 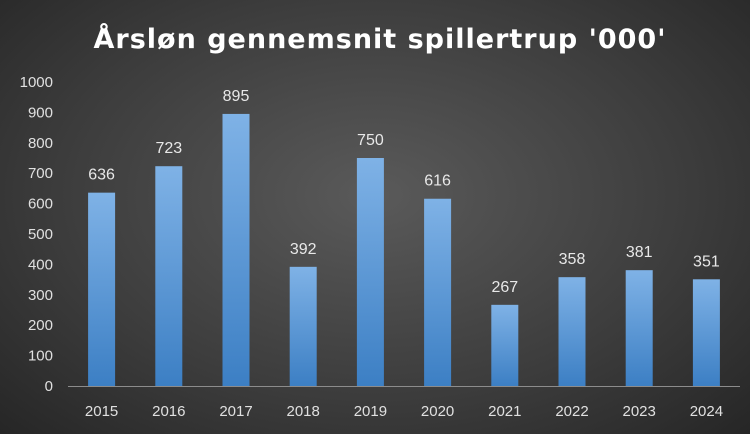 I want to click on y-tick-label: 400, so click(x=40, y=264).